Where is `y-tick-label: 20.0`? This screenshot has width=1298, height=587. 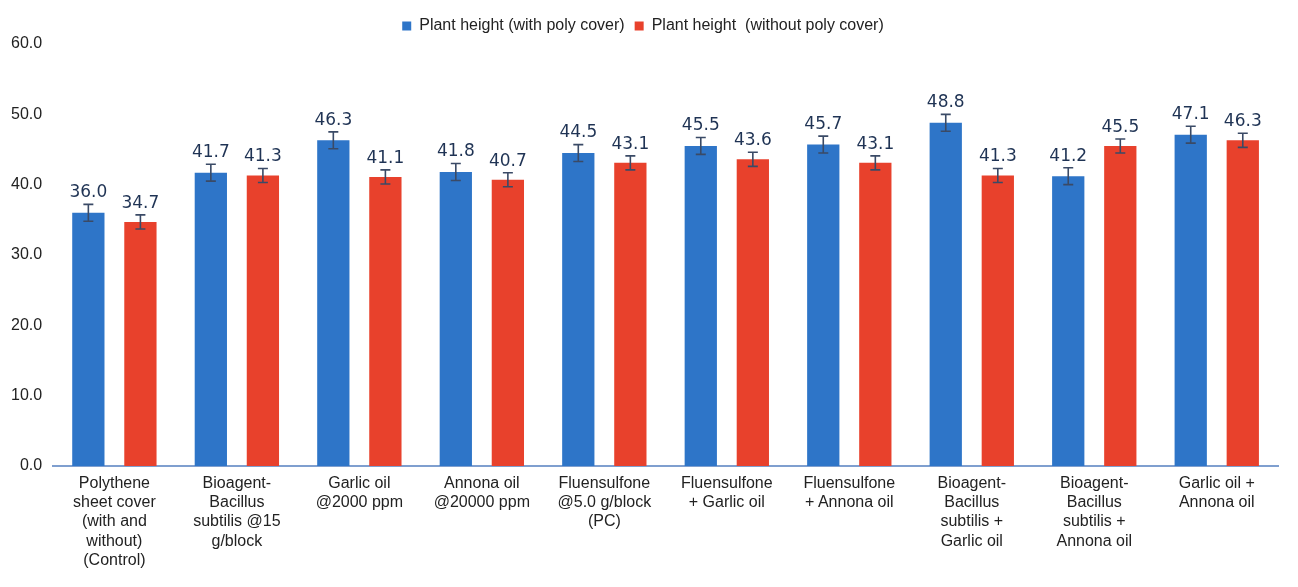
y-tick-label: 20.0 is located at coordinates (27, 324).